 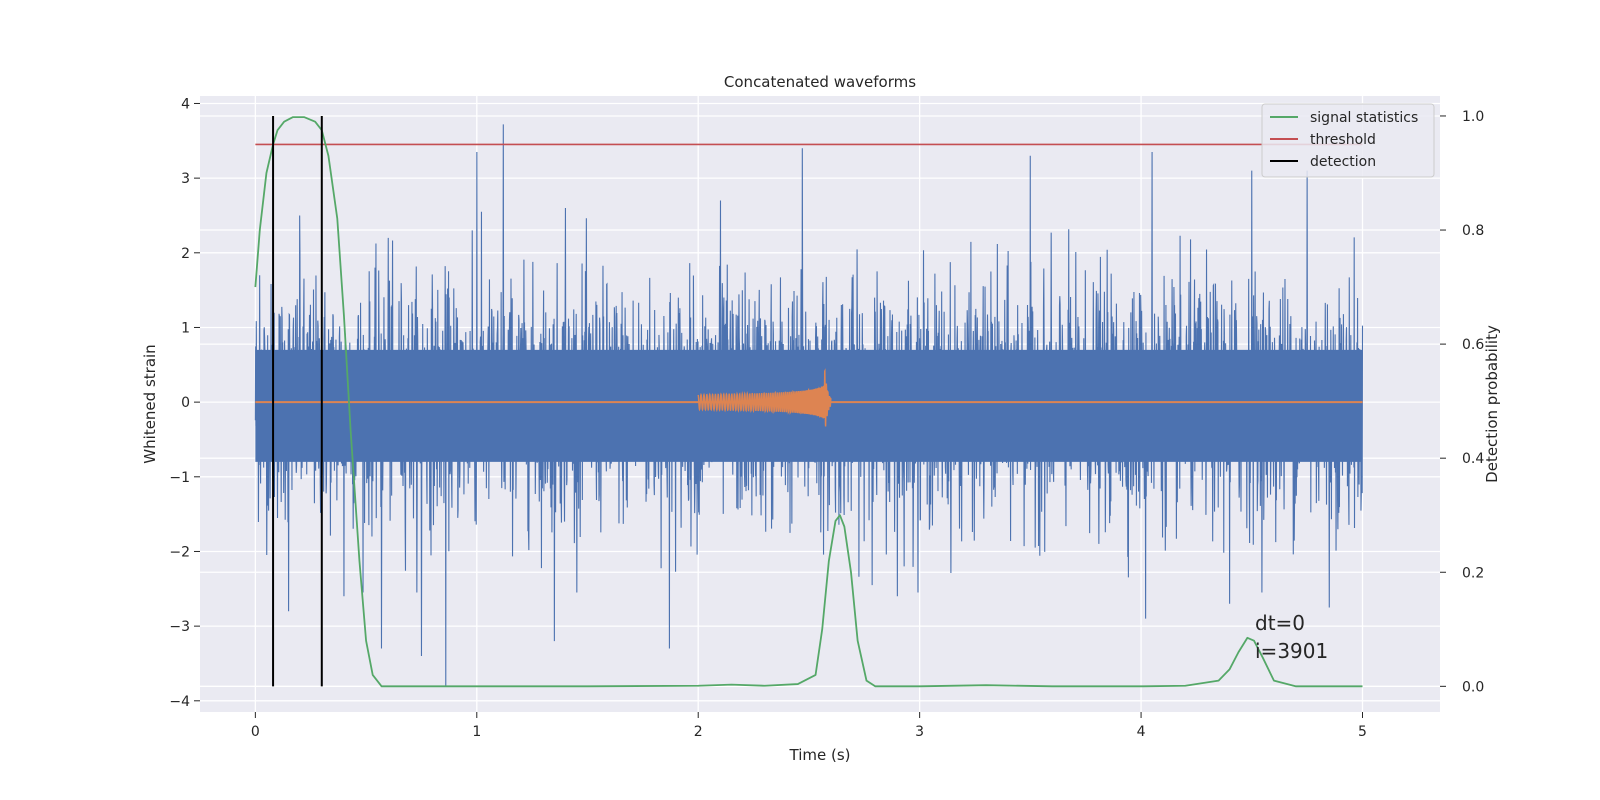 What do you see at coordinates (1343, 162) in the screenshot?
I see `legend-label-detection: detection` at bounding box center [1343, 162].